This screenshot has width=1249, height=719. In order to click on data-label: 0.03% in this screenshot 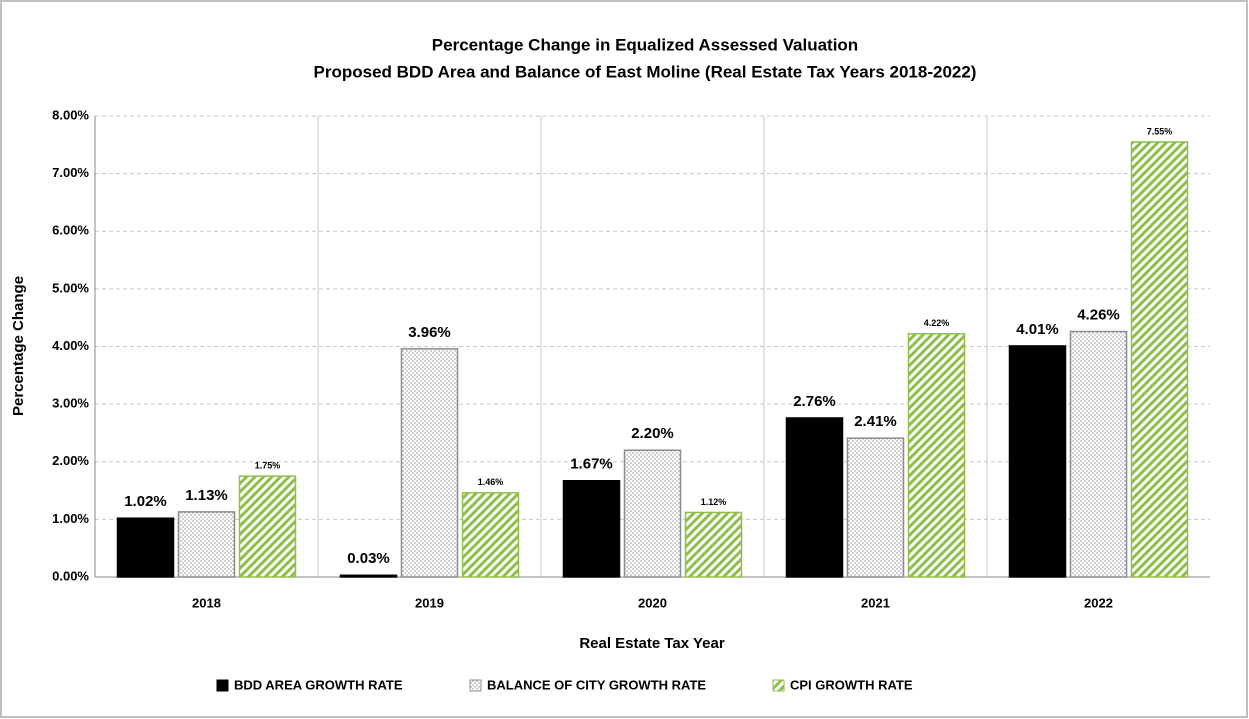, I will do `click(368, 558)`.